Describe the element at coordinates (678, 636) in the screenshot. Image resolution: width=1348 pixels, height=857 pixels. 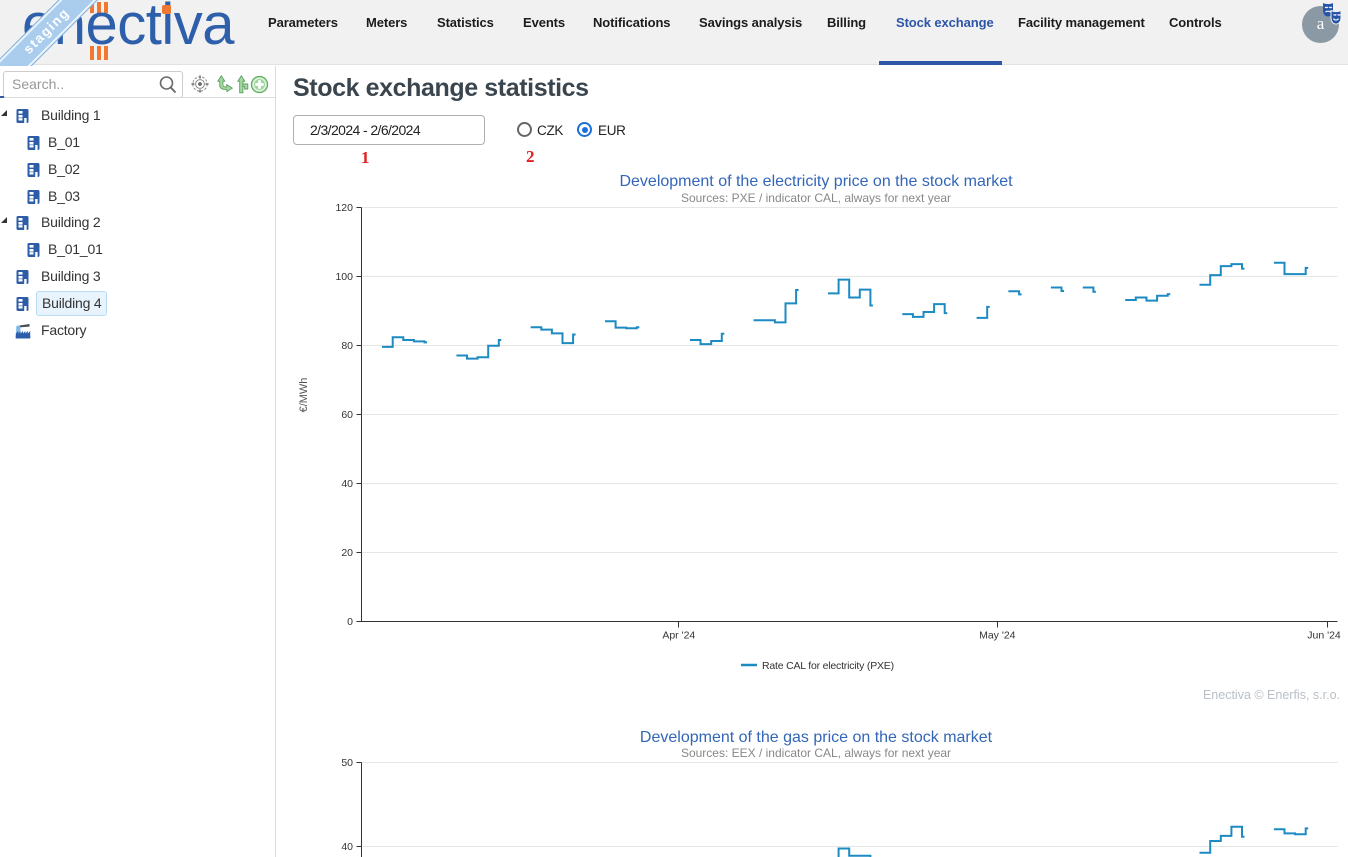
I see `svg-text: Apr '24` at that location.